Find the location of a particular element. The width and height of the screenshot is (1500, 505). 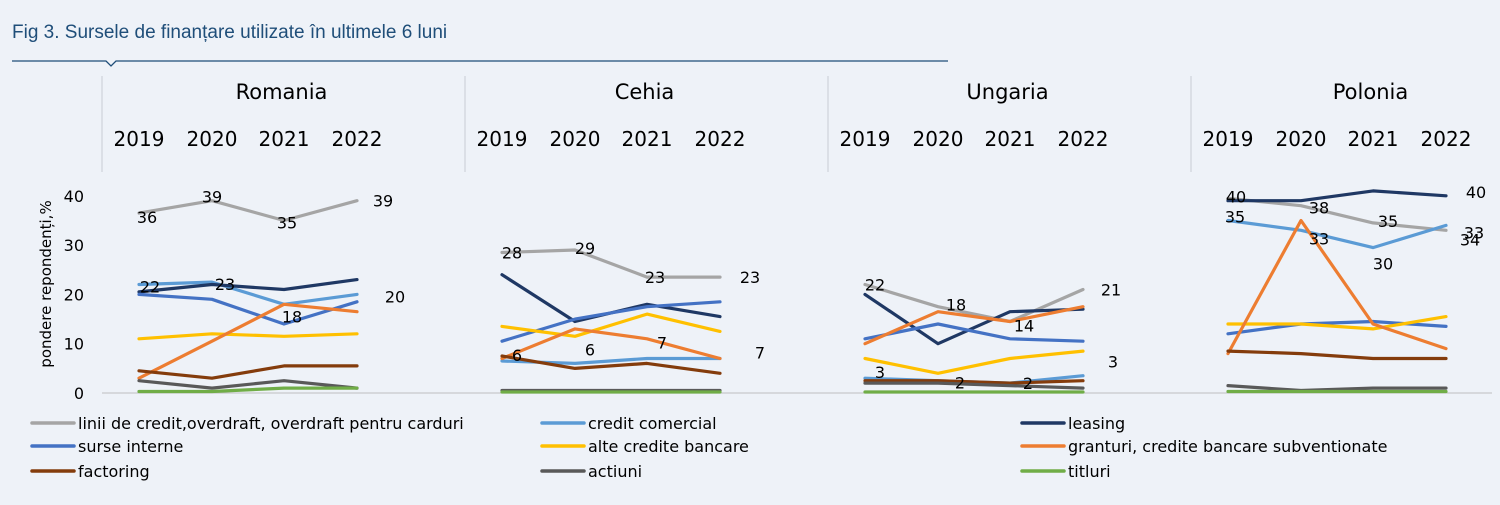

title-underline is located at coordinates (480, 63).